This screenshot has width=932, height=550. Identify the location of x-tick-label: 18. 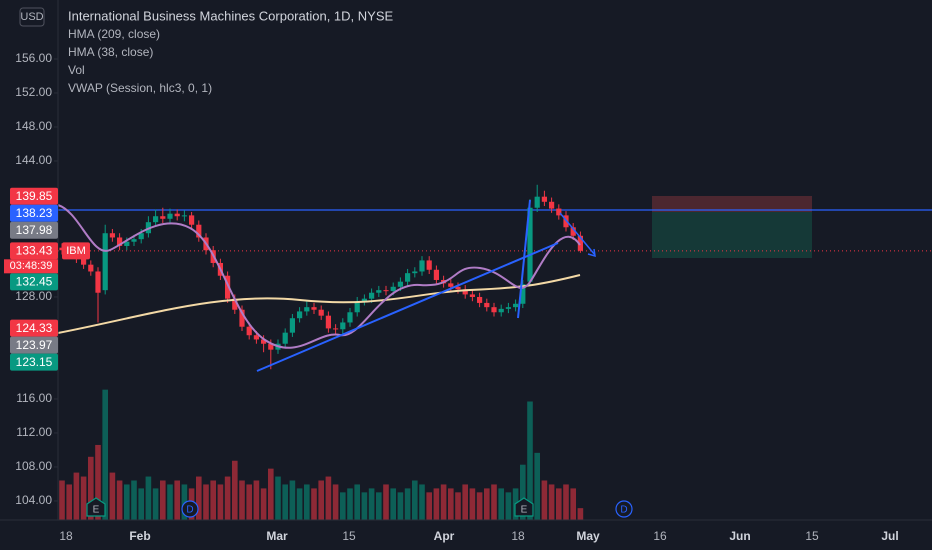
(518, 536).